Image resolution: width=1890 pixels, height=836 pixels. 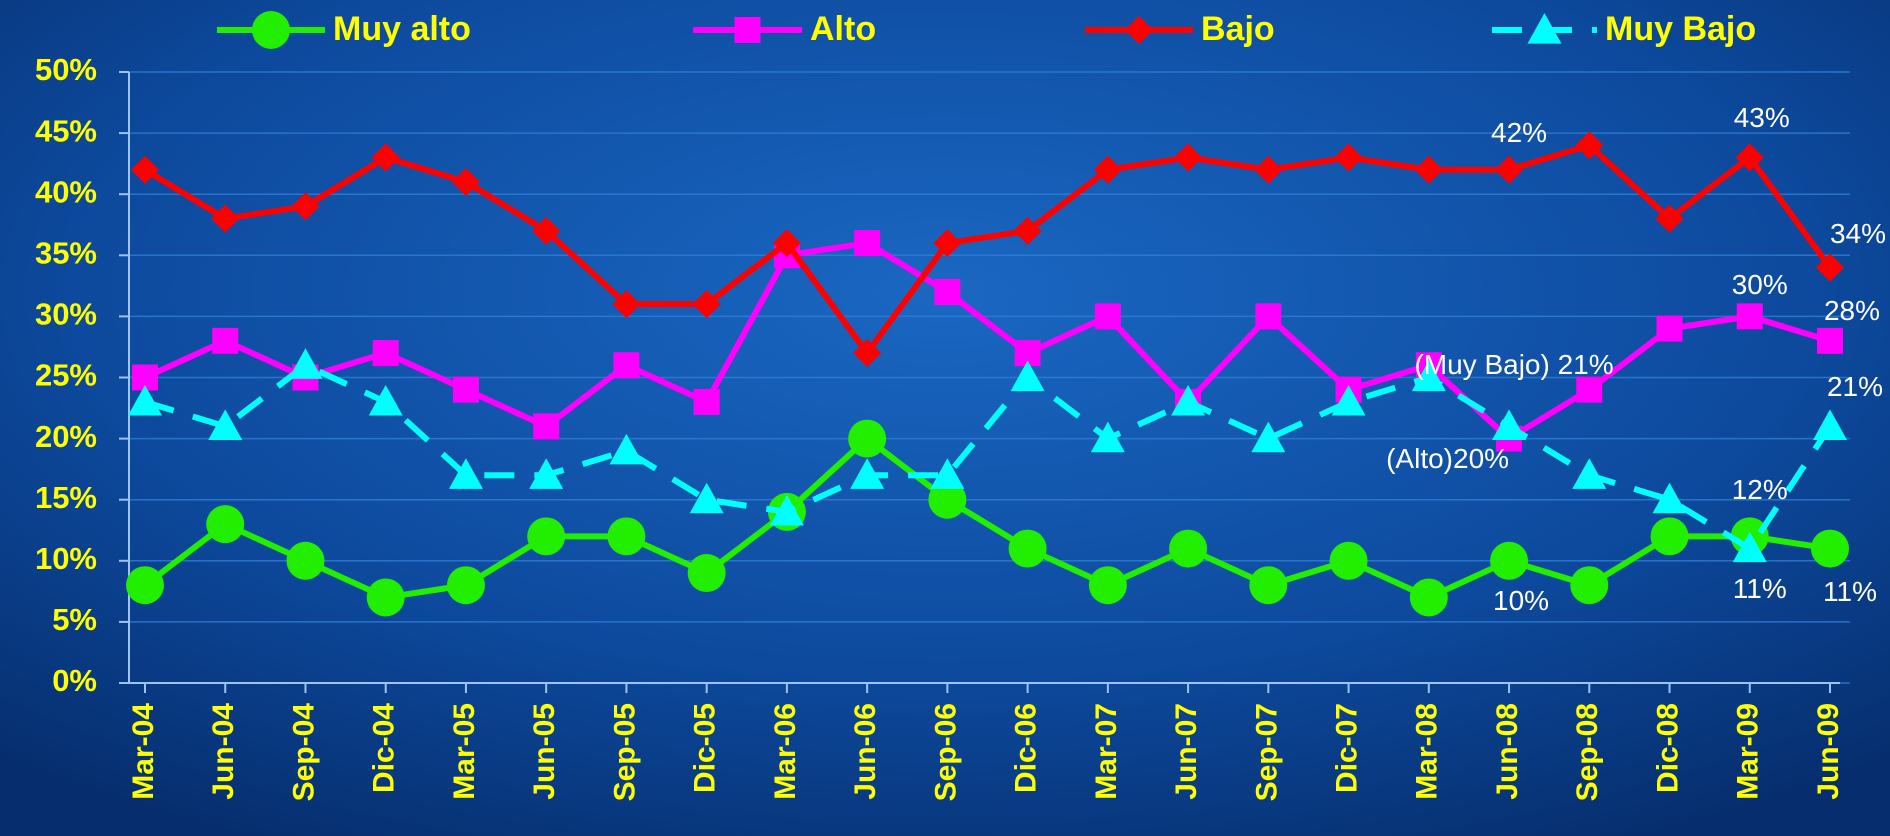 I want to click on y-tick-label: 15%, so click(x=66, y=497).